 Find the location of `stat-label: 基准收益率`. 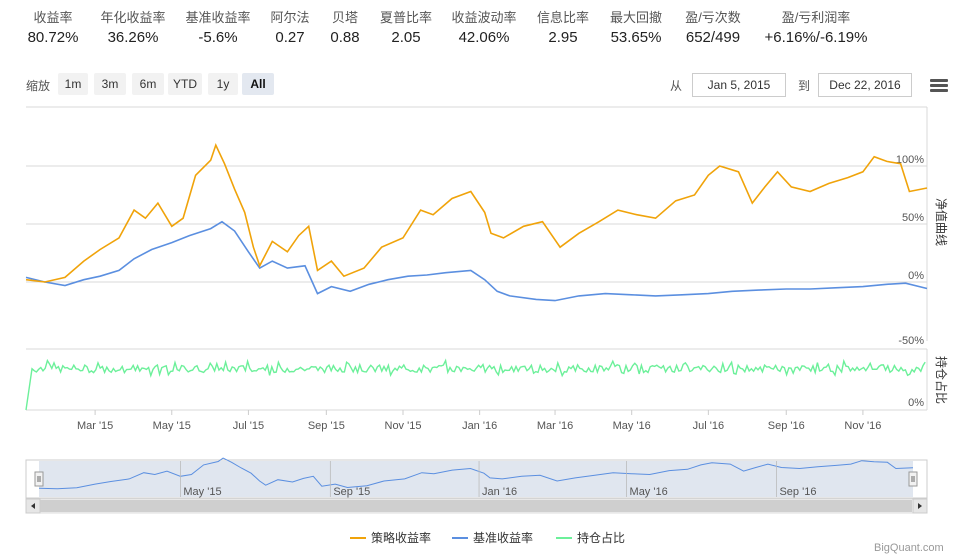

stat-label: 基准收益率 is located at coordinates (218, 17).